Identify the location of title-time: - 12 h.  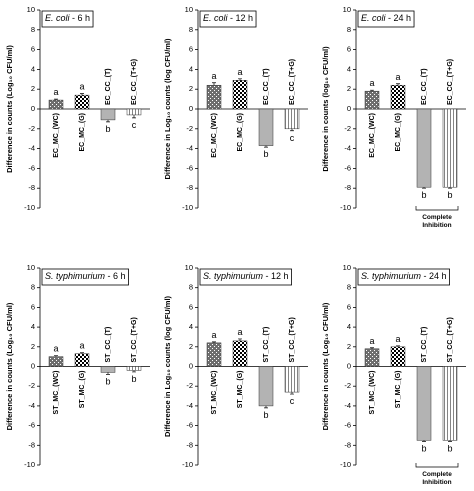
(241, 18).